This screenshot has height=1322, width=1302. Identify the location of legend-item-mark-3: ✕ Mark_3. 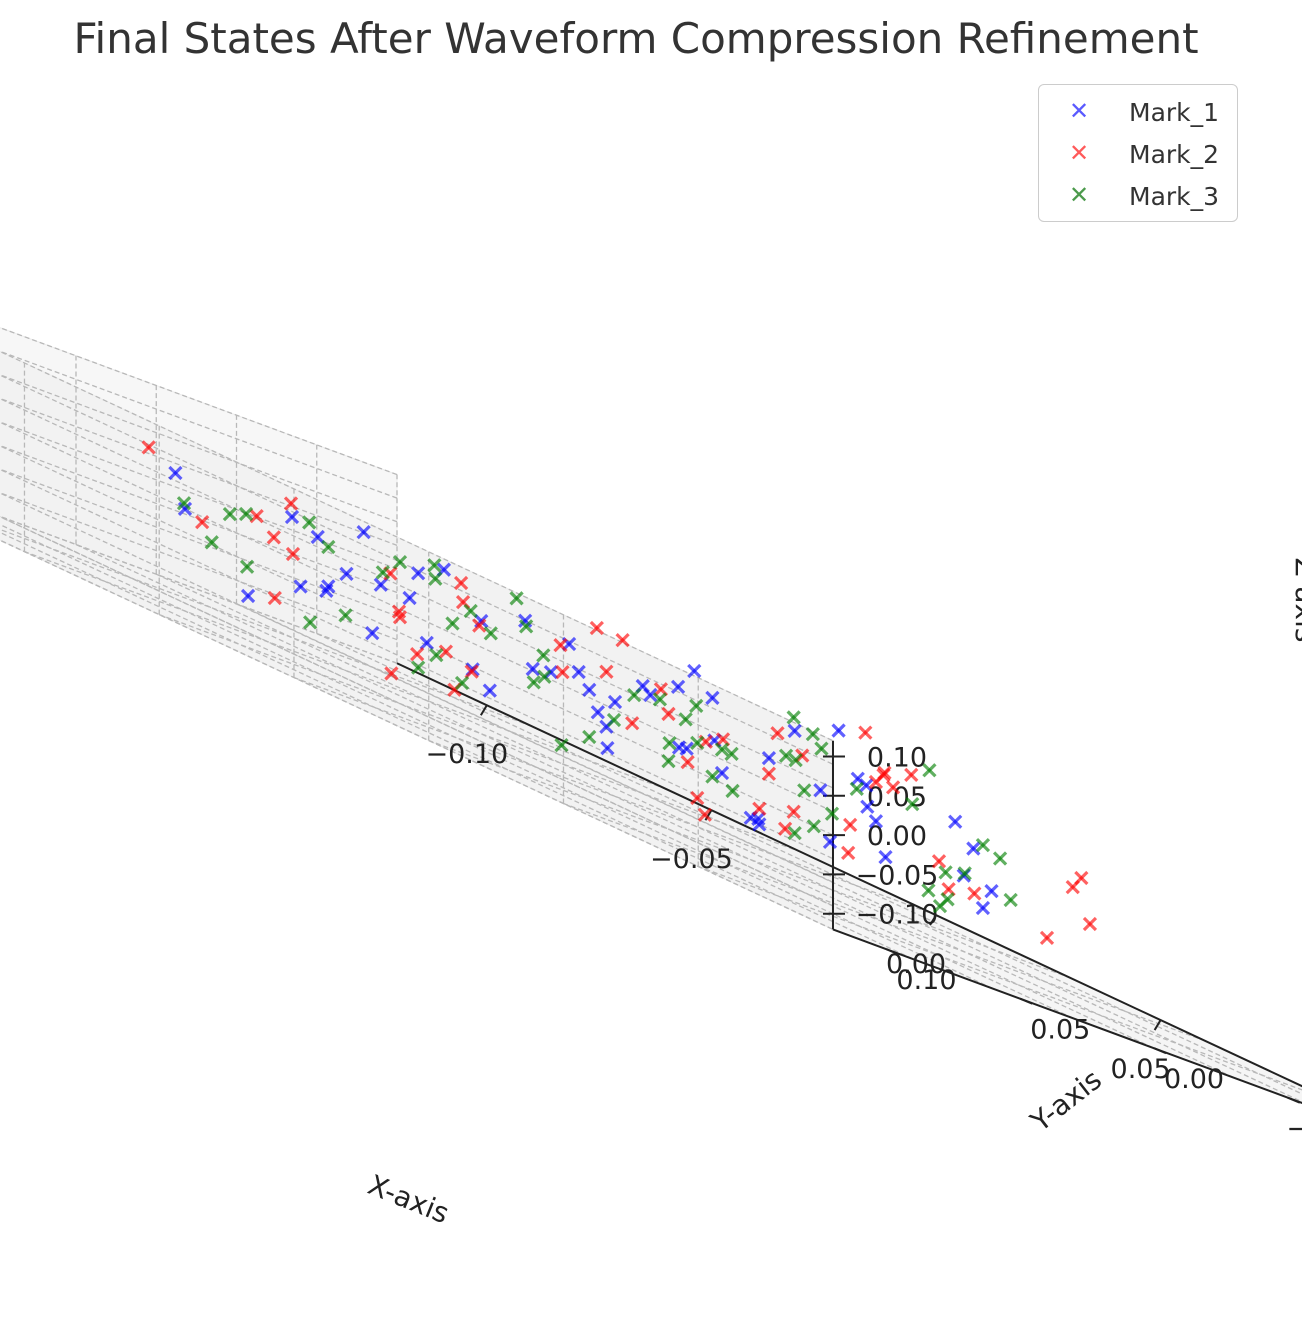
(1138, 195).